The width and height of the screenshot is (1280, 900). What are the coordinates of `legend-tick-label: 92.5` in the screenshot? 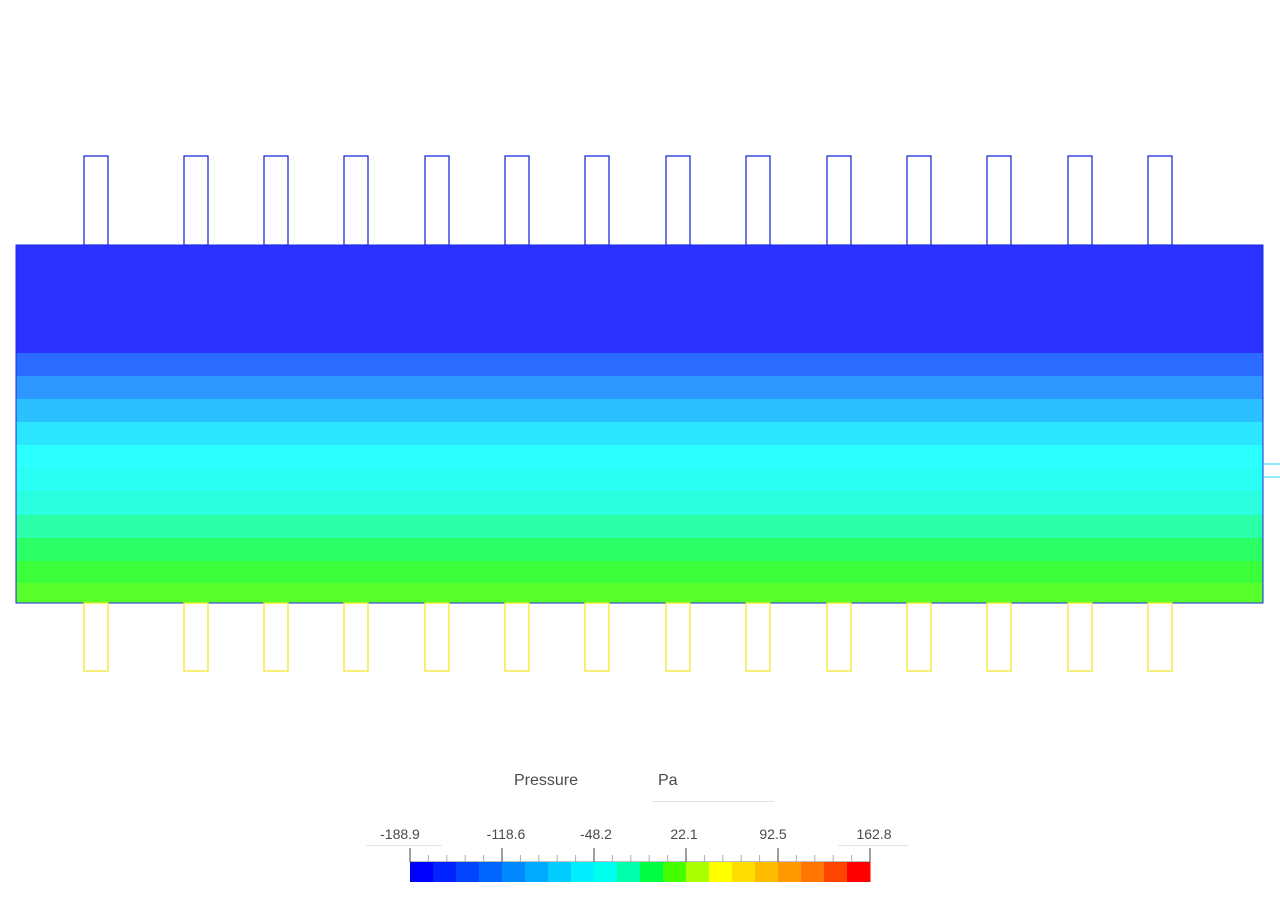 It's located at (773, 834).